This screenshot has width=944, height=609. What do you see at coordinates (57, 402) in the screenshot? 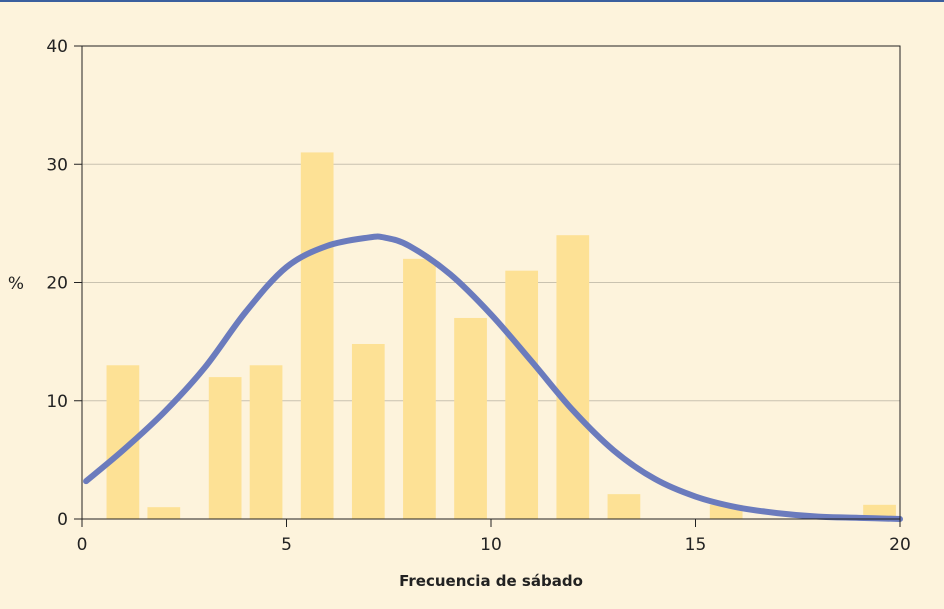
I see `y-tick-label-10: 10` at bounding box center [57, 402].